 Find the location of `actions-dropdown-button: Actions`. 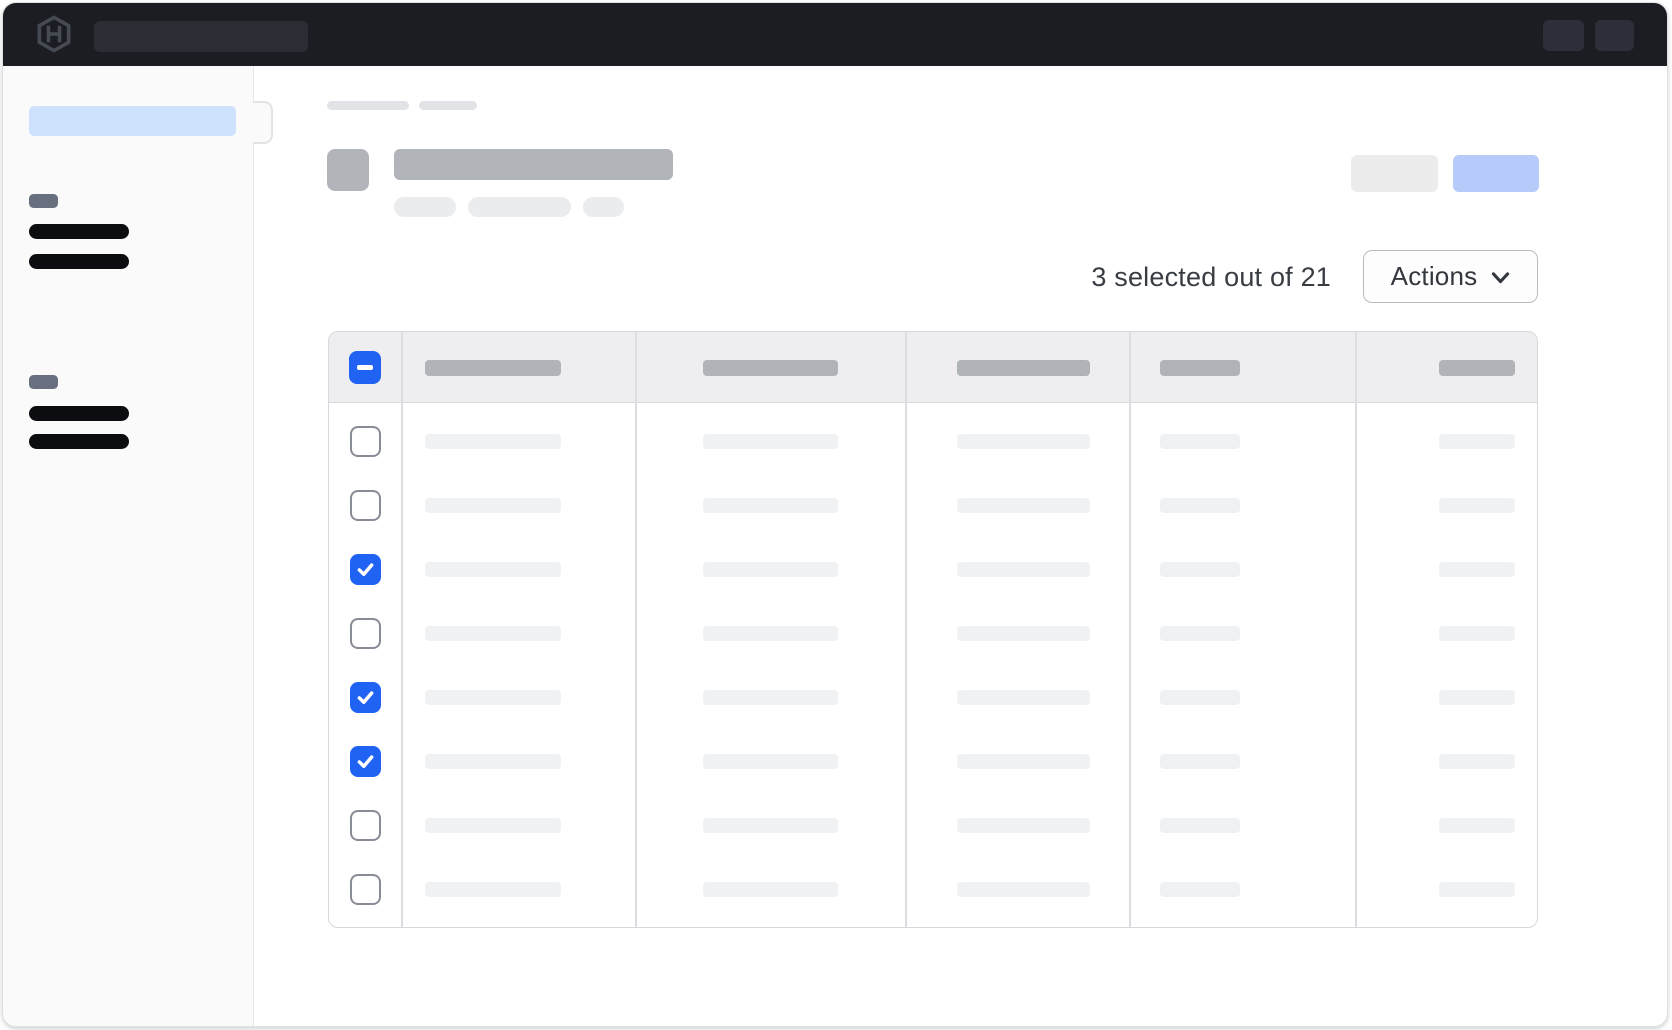

actions-dropdown-button: Actions is located at coordinates (1450, 276).